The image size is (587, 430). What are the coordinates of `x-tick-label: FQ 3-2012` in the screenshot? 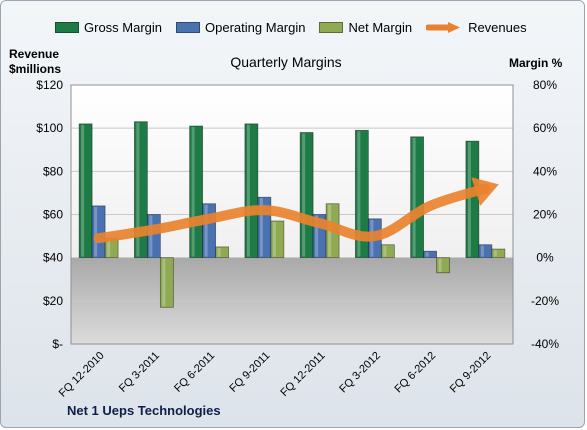 It's located at (360, 373).